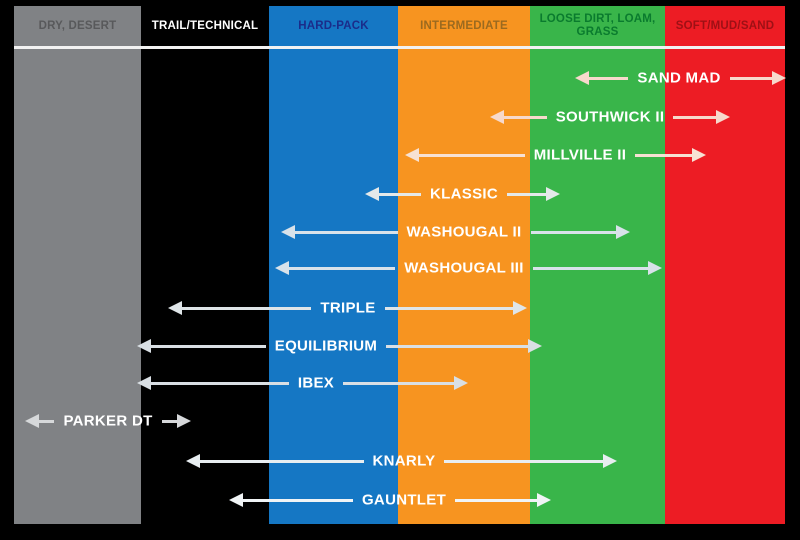 This screenshot has height=540, width=800. I want to click on tire-name-label: GAUNTLET, so click(404, 500).